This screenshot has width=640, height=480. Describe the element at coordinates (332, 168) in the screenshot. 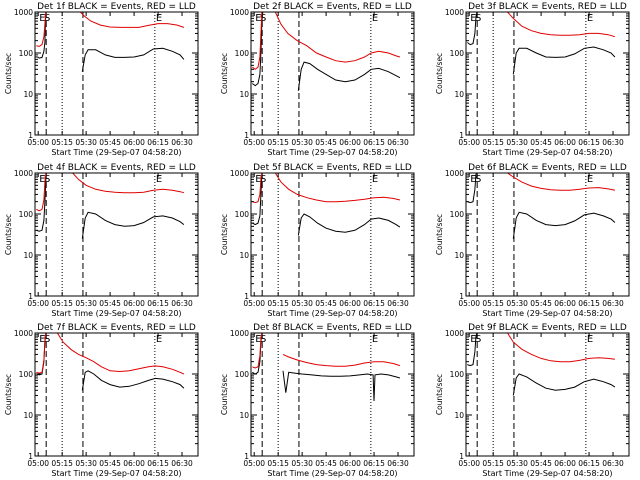

I see `panel-title: Det 5f BLACK = Events, RED = LLD` at that location.